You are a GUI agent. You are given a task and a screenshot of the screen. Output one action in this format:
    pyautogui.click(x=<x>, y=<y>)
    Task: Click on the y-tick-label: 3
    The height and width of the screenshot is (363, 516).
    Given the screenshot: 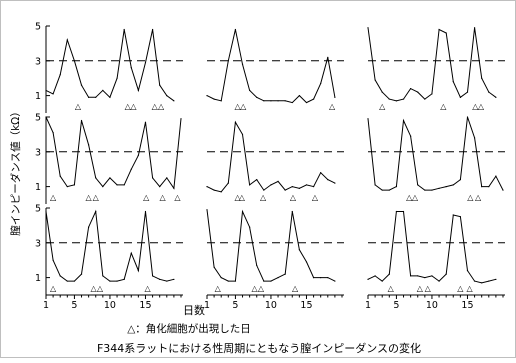 What is the action you would take?
    pyautogui.click(x=38, y=61)
    